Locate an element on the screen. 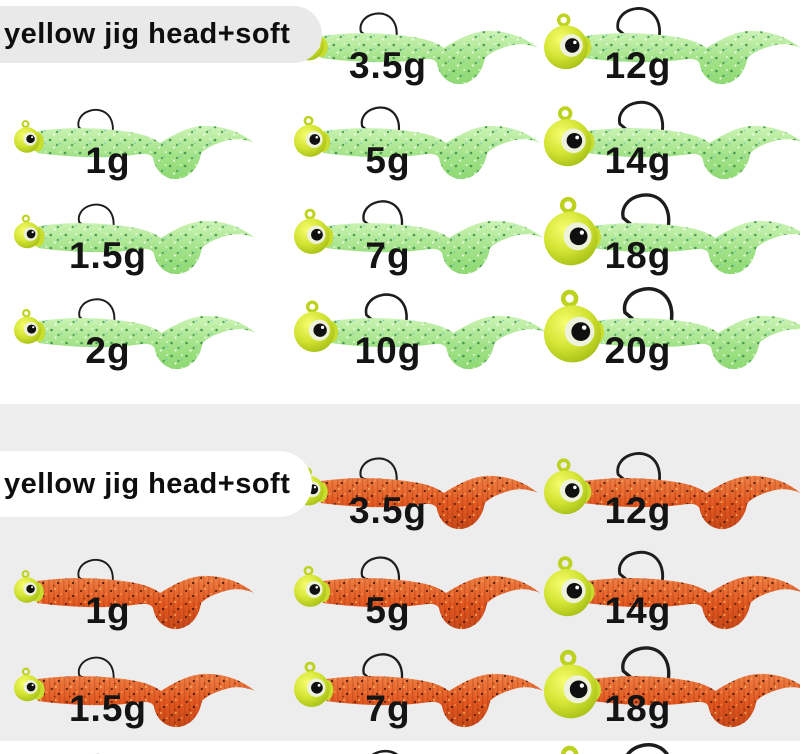 The width and height of the screenshot is (800, 754). lure-item-green-5g: 5g is located at coordinates (423, 146).